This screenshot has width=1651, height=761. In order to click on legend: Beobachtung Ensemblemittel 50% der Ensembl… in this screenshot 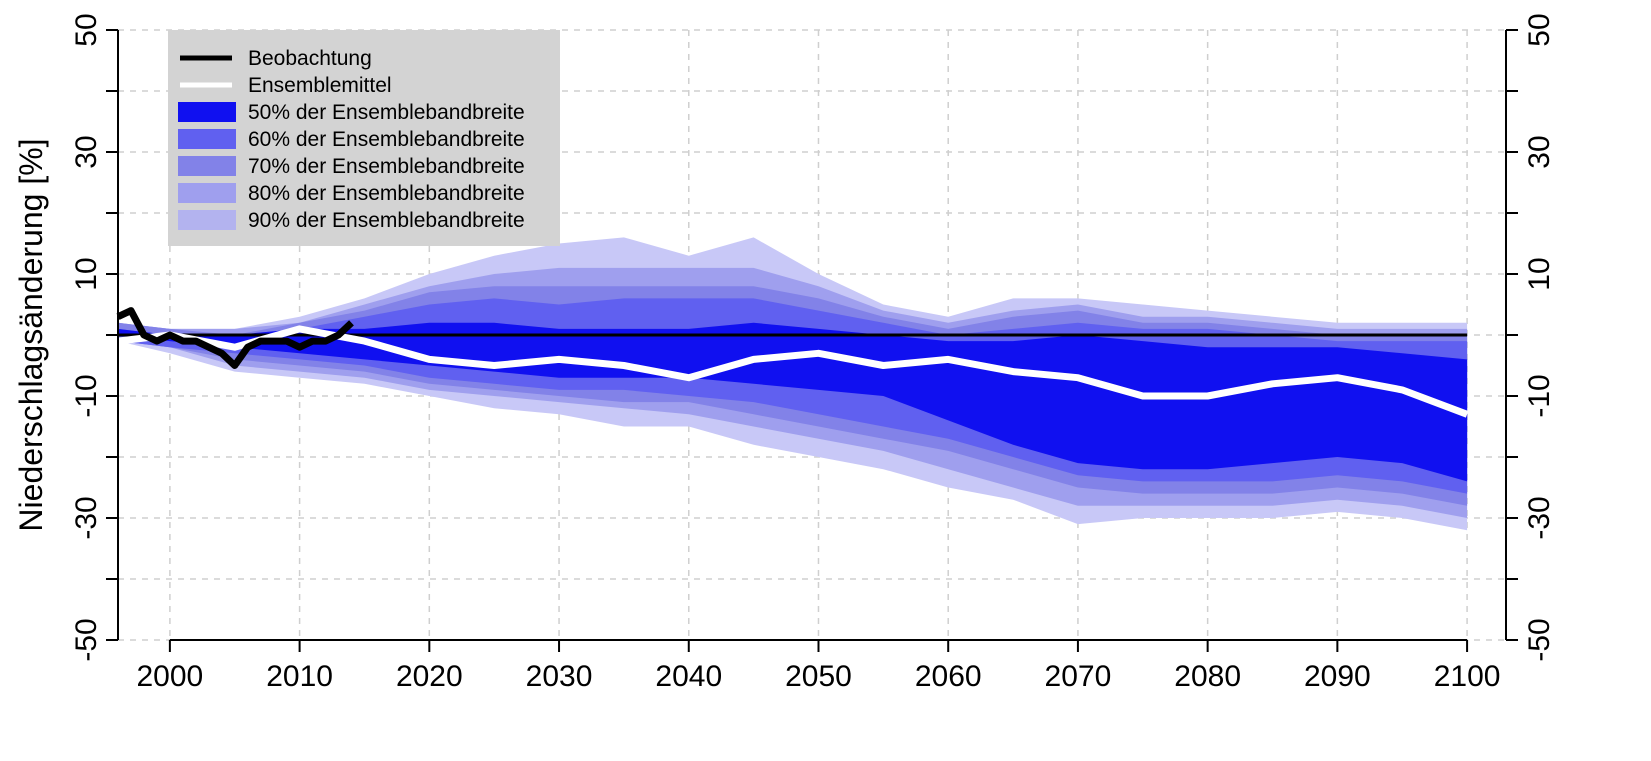, I will do `click(364, 138)`.